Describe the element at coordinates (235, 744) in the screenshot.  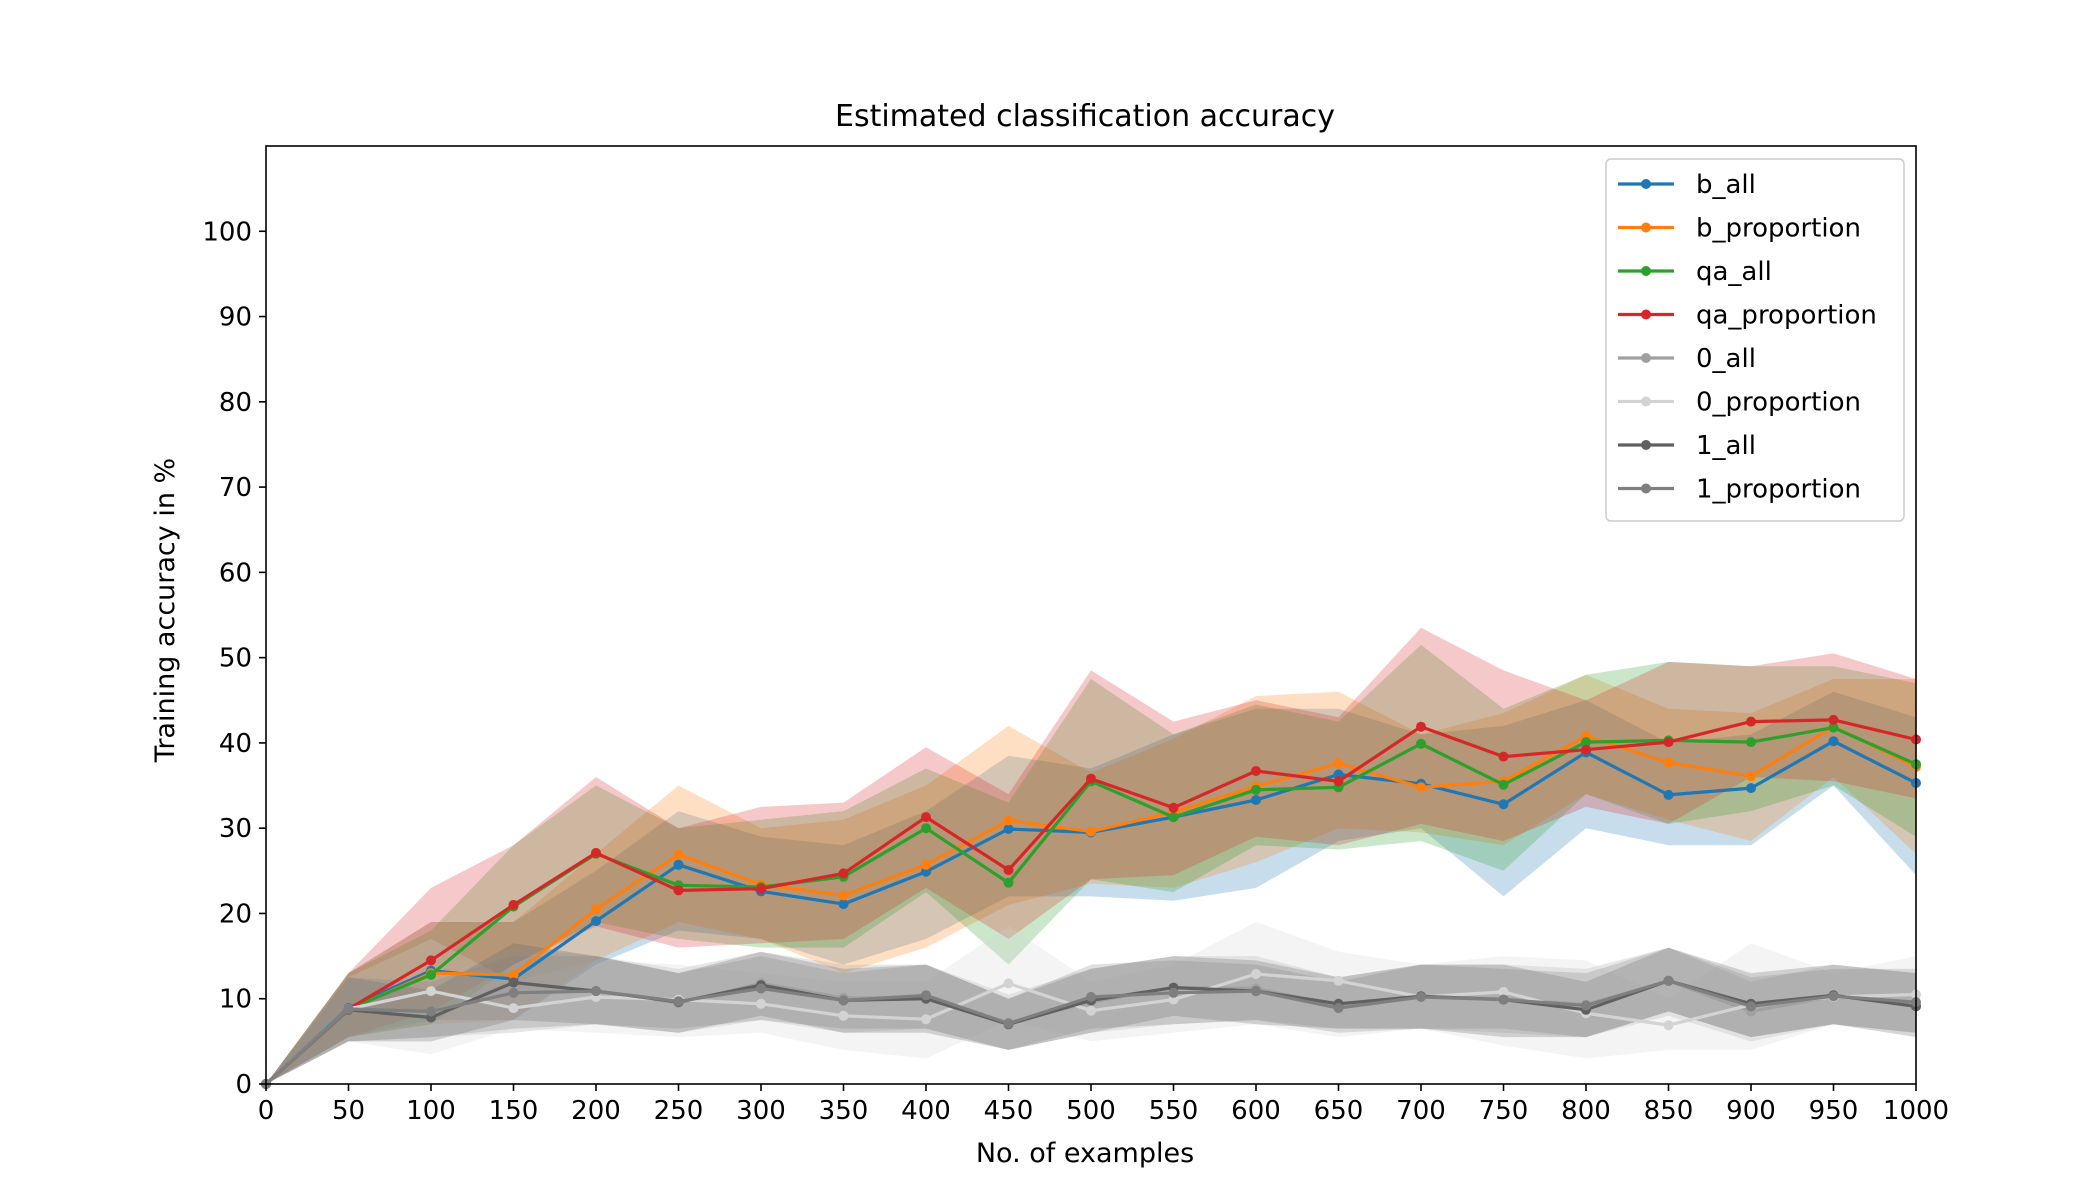
I see `y-tick-label: 40` at that location.